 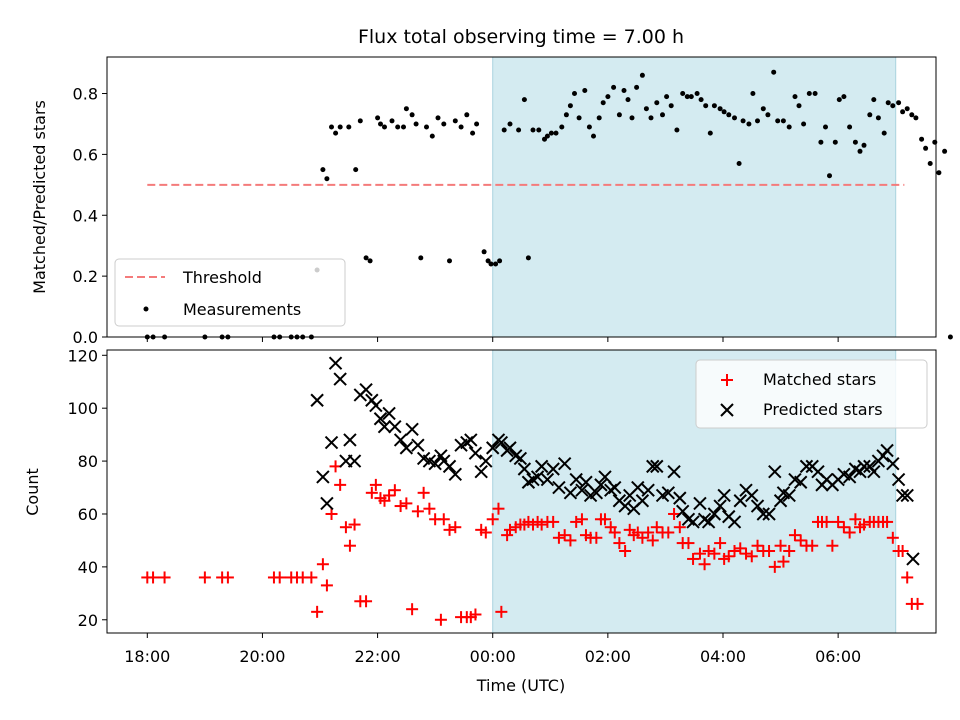 I want to click on x-tick-label: 22:00, so click(x=378, y=656).